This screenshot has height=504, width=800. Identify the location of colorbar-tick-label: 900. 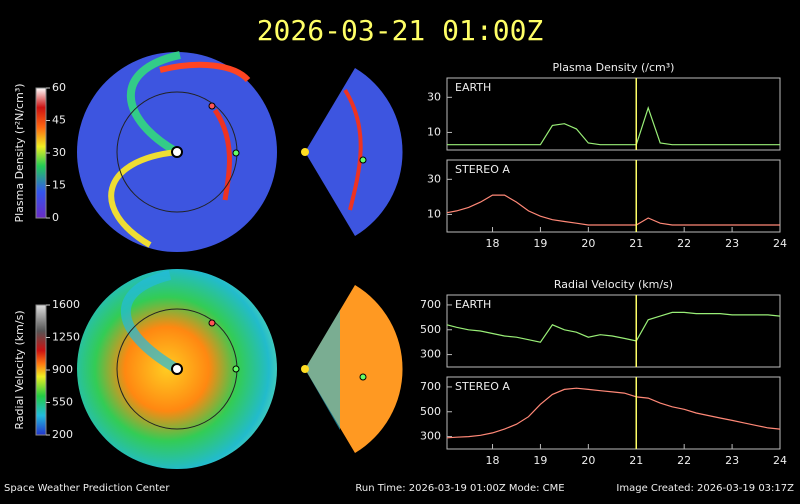
(62, 369).